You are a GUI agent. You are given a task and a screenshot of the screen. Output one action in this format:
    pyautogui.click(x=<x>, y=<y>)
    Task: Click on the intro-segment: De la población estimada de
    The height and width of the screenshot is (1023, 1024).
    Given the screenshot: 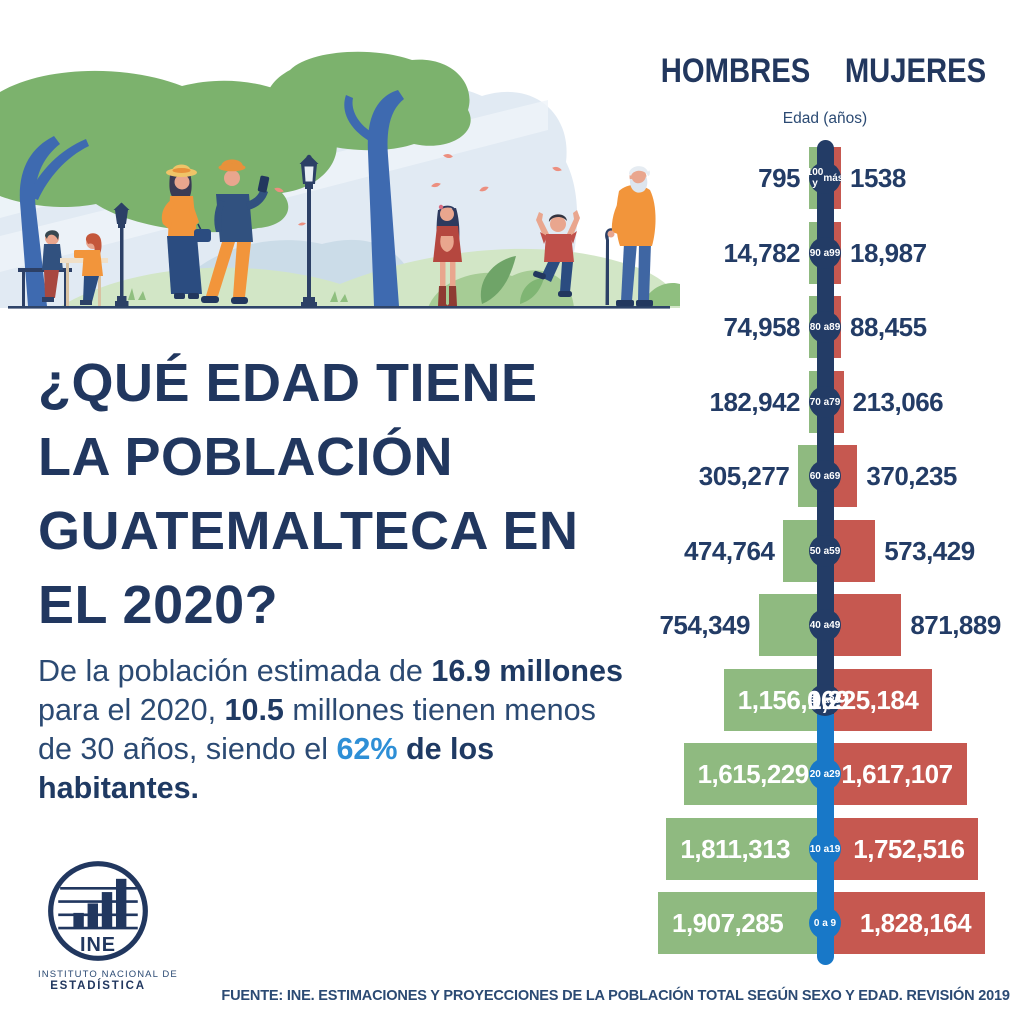 What is the action you would take?
    pyautogui.click(x=235, y=671)
    